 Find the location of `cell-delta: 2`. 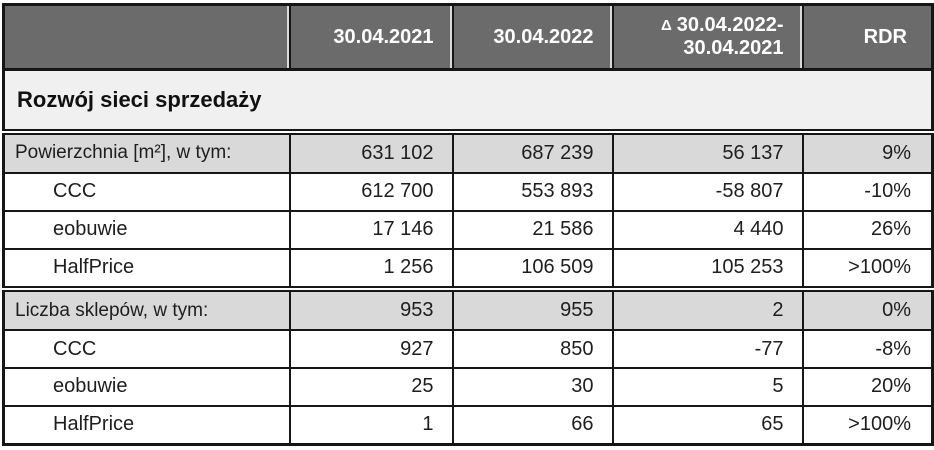

cell-delta: 2 is located at coordinates (707, 309).